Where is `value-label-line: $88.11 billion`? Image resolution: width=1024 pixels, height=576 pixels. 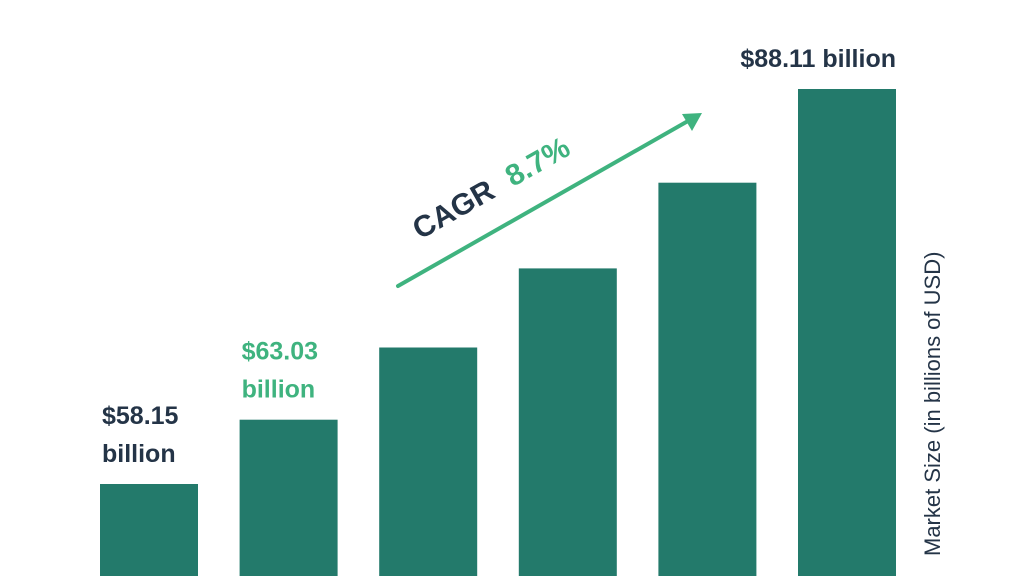 value-label-line: $88.11 billion is located at coordinates (818, 59).